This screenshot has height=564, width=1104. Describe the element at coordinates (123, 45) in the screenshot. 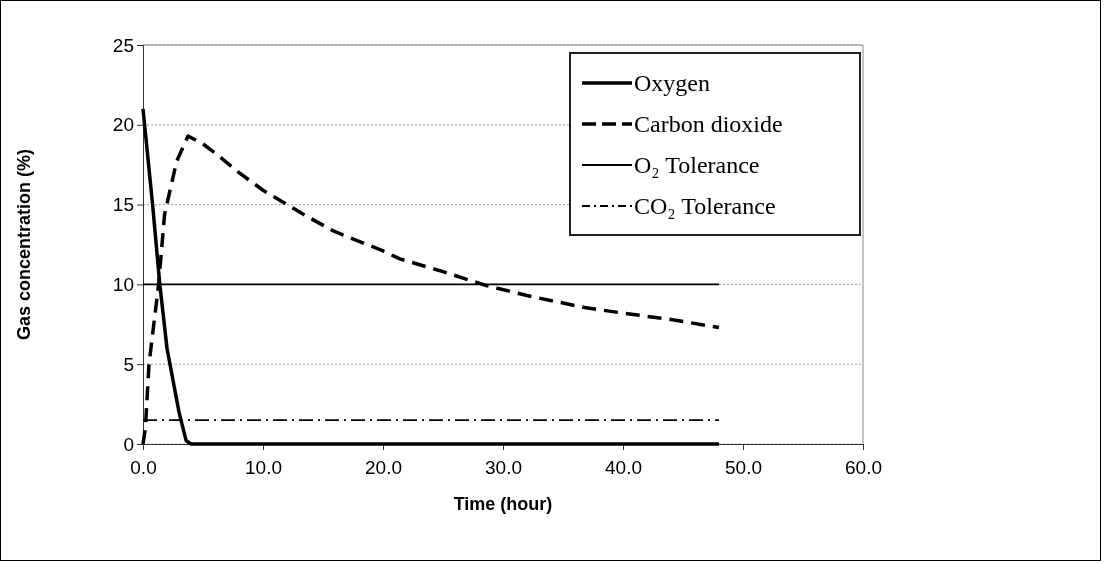

I see `y-tick-label: 25` at that location.